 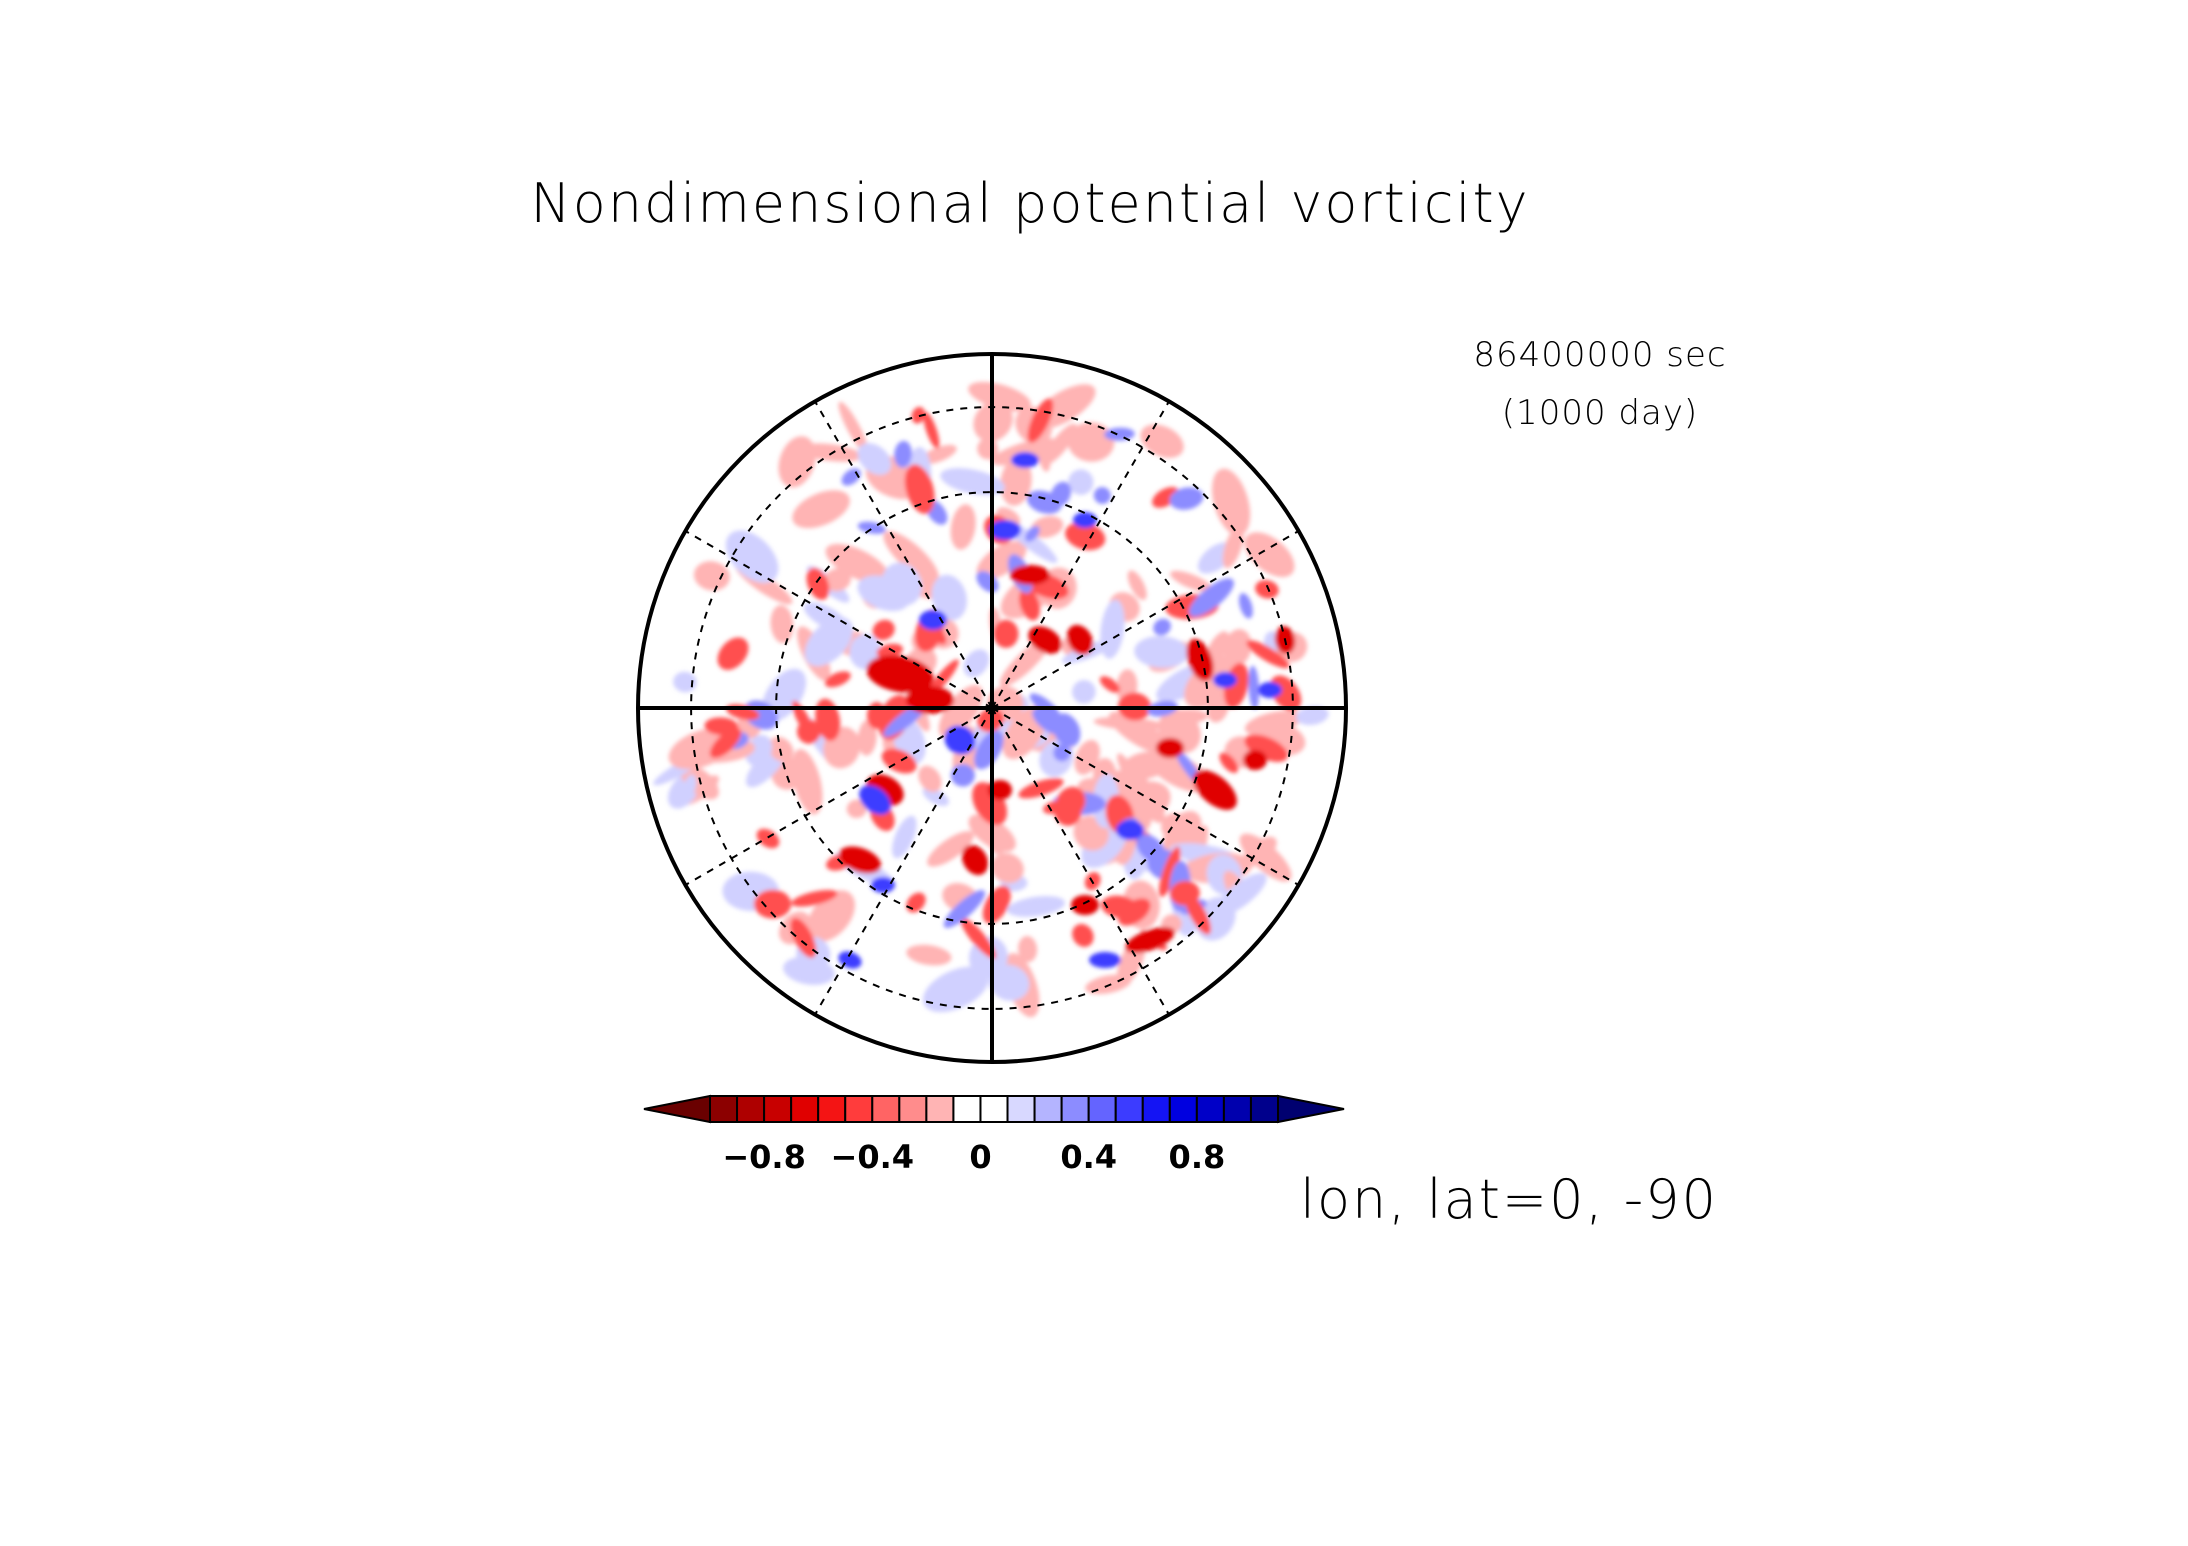 I want to click on colorbar-tick-label: −0.8, so click(x=764, y=1157).